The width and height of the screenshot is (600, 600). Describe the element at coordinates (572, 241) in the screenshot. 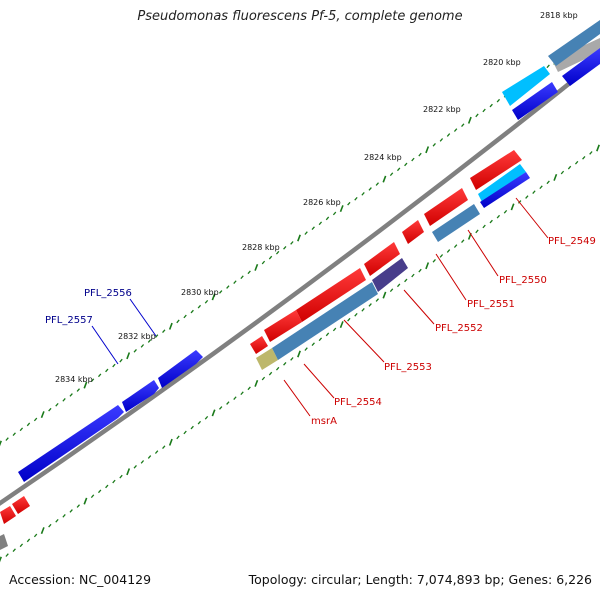

I see `label-pfl-2549: PFL_2549` at that location.